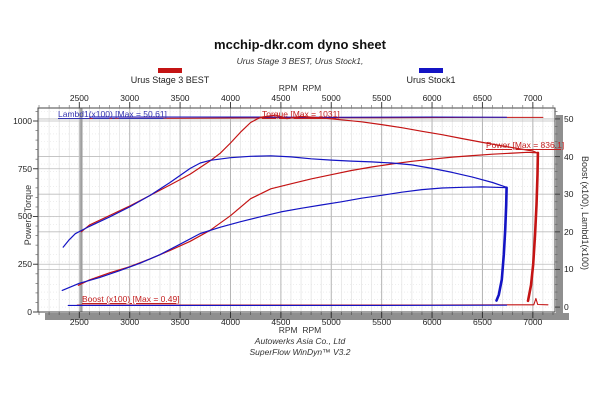 This screenshot has height=400, width=600. What do you see at coordinates (432, 98) in the screenshot?
I see `top-axis-tick-label: 6000` at bounding box center [432, 98].